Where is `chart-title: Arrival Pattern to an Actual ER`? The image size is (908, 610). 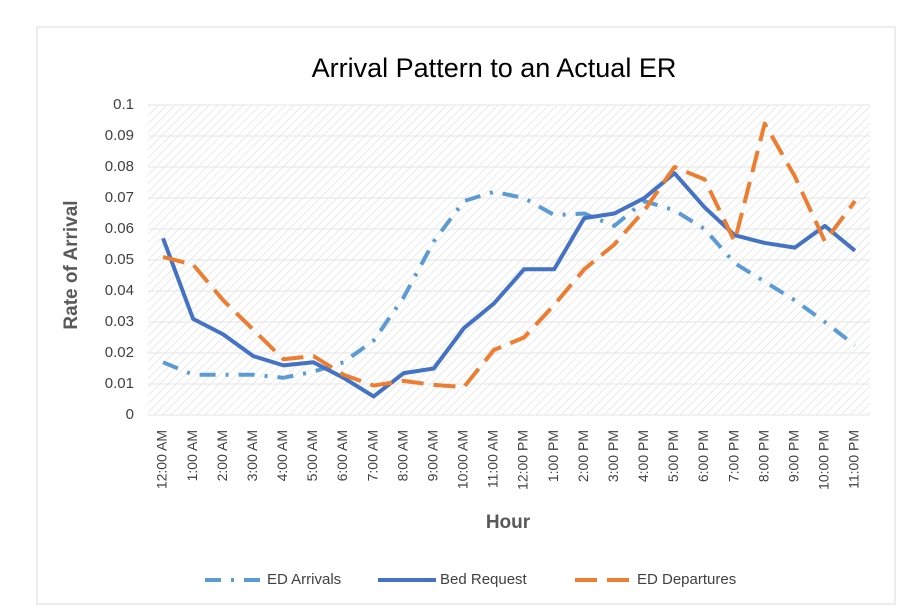
chart-title: Arrival Pattern to an Actual ER is located at coordinates (494, 68).